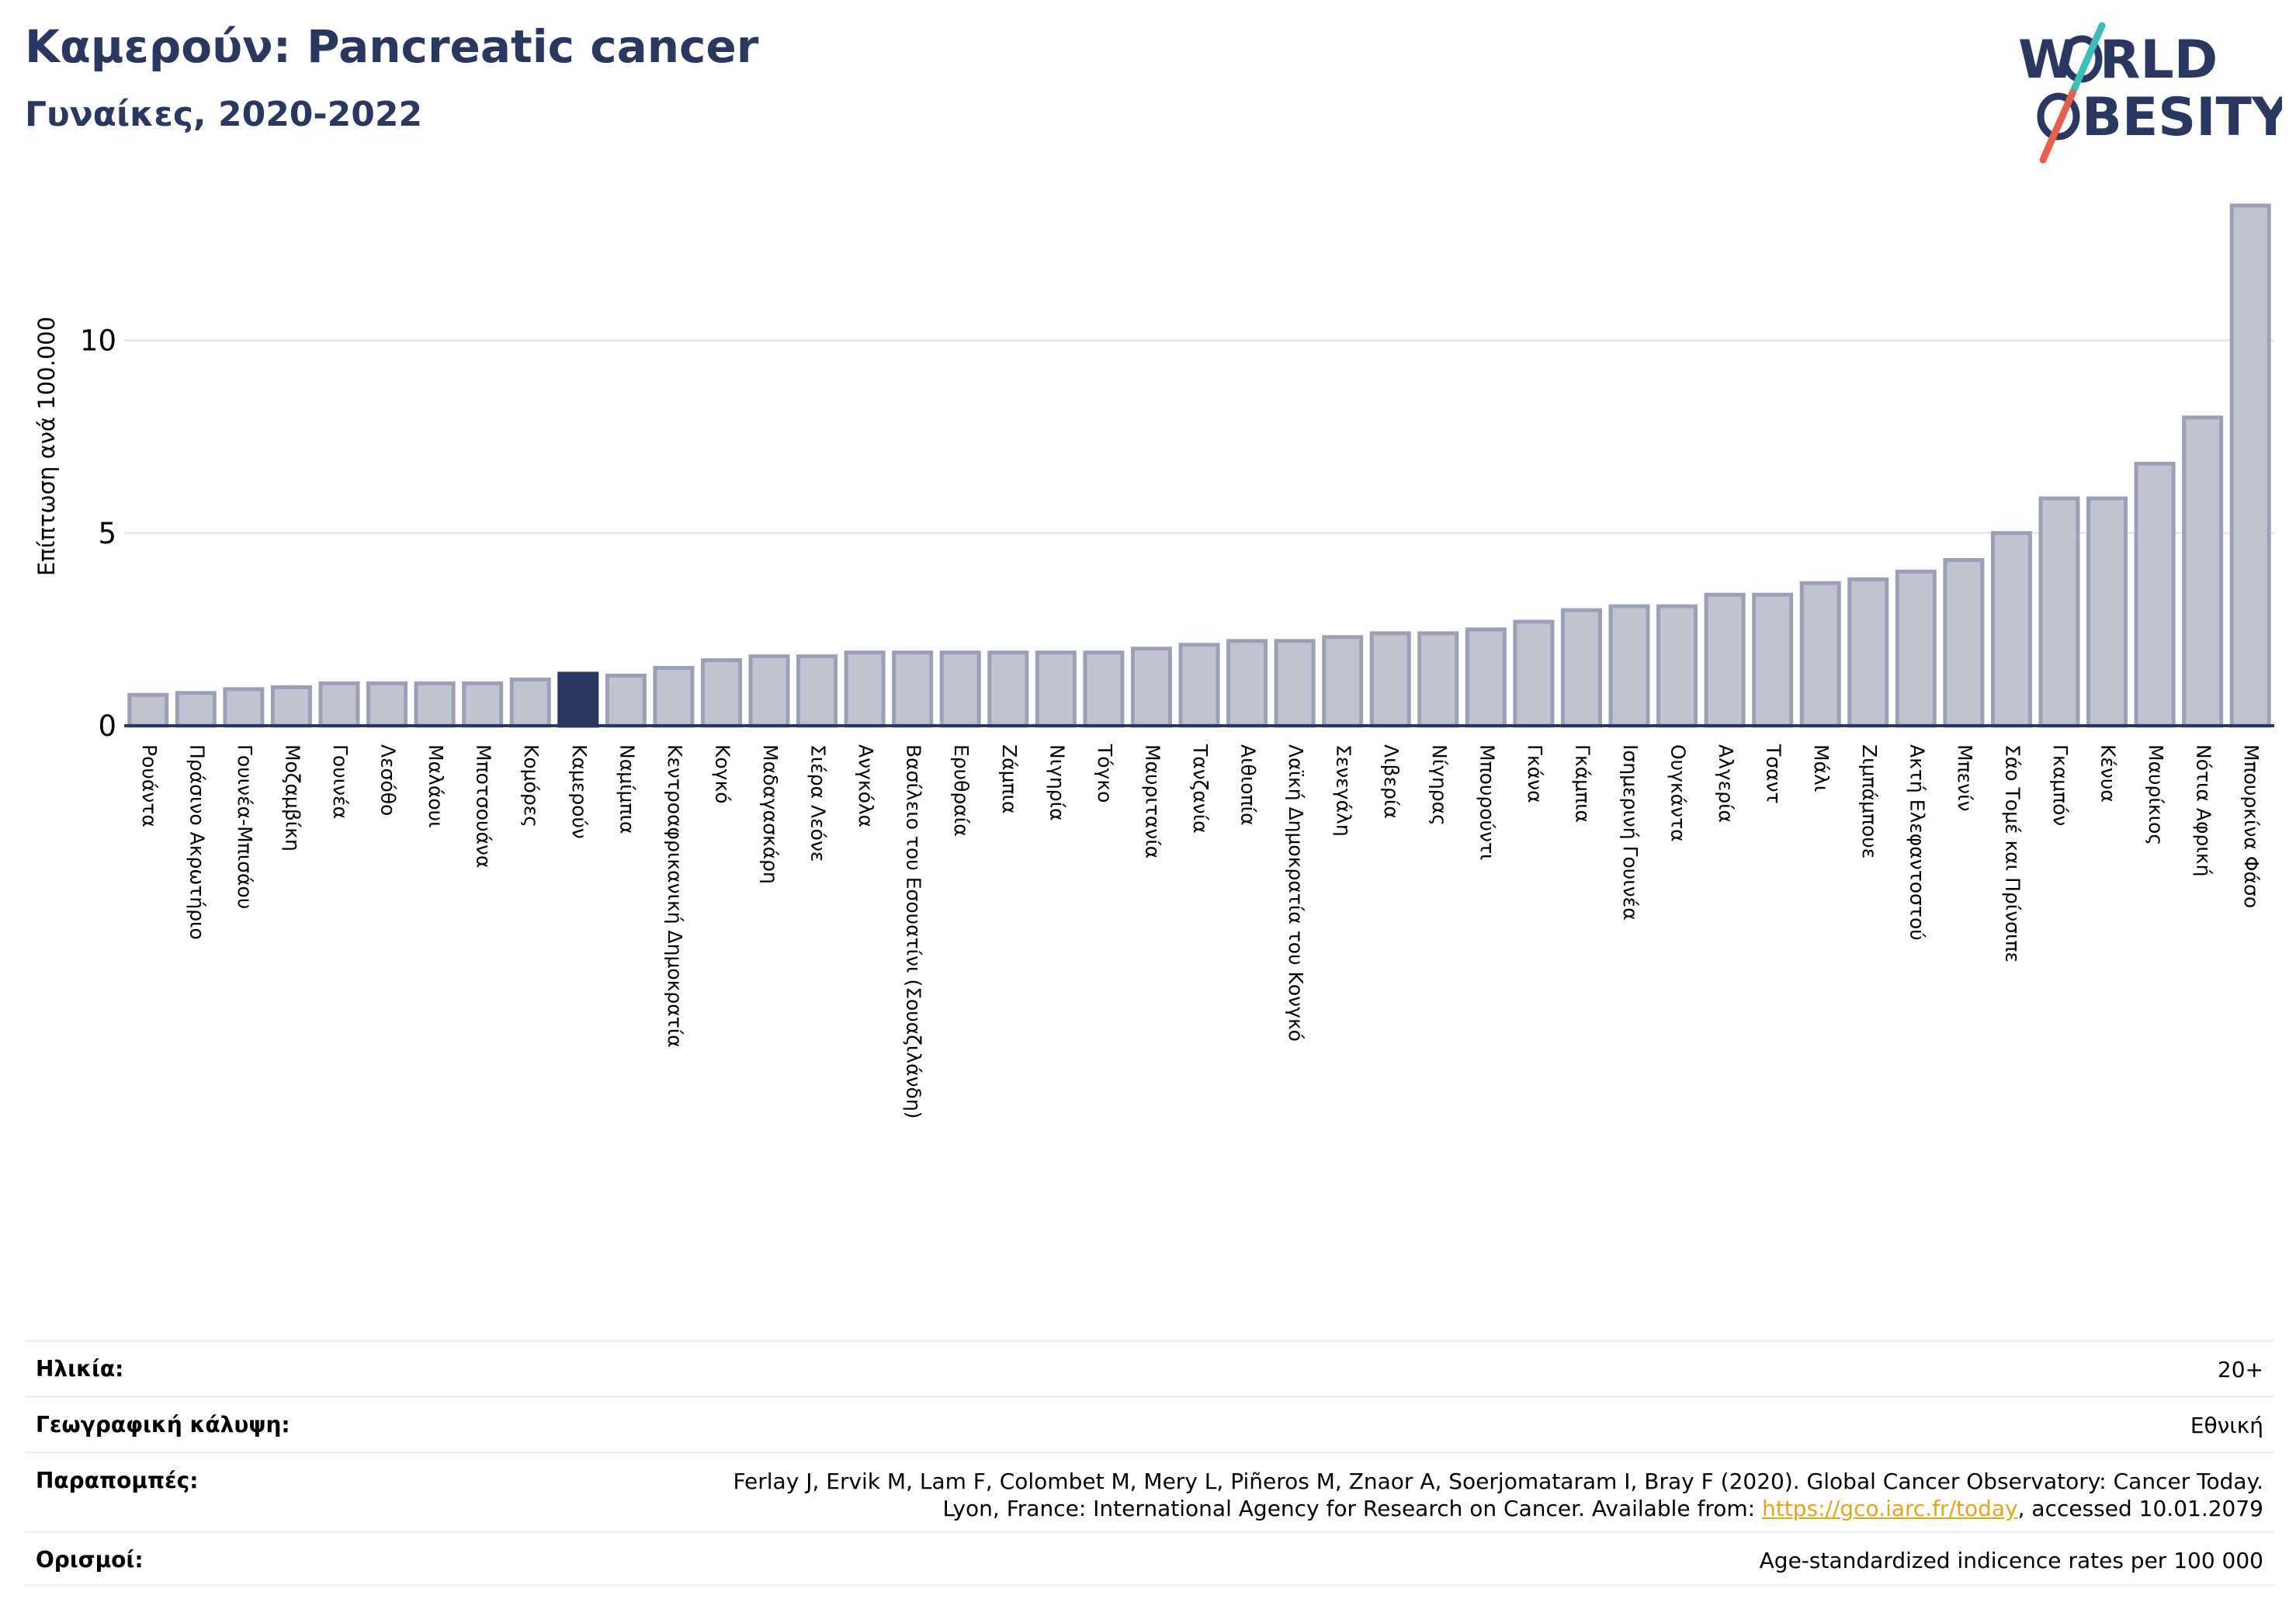 Image resolution: width=2296 pixels, height=1623 pixels. Describe the element at coordinates (1869, 801) in the screenshot. I see `category-label: Ζιμπάμπουε` at that location.